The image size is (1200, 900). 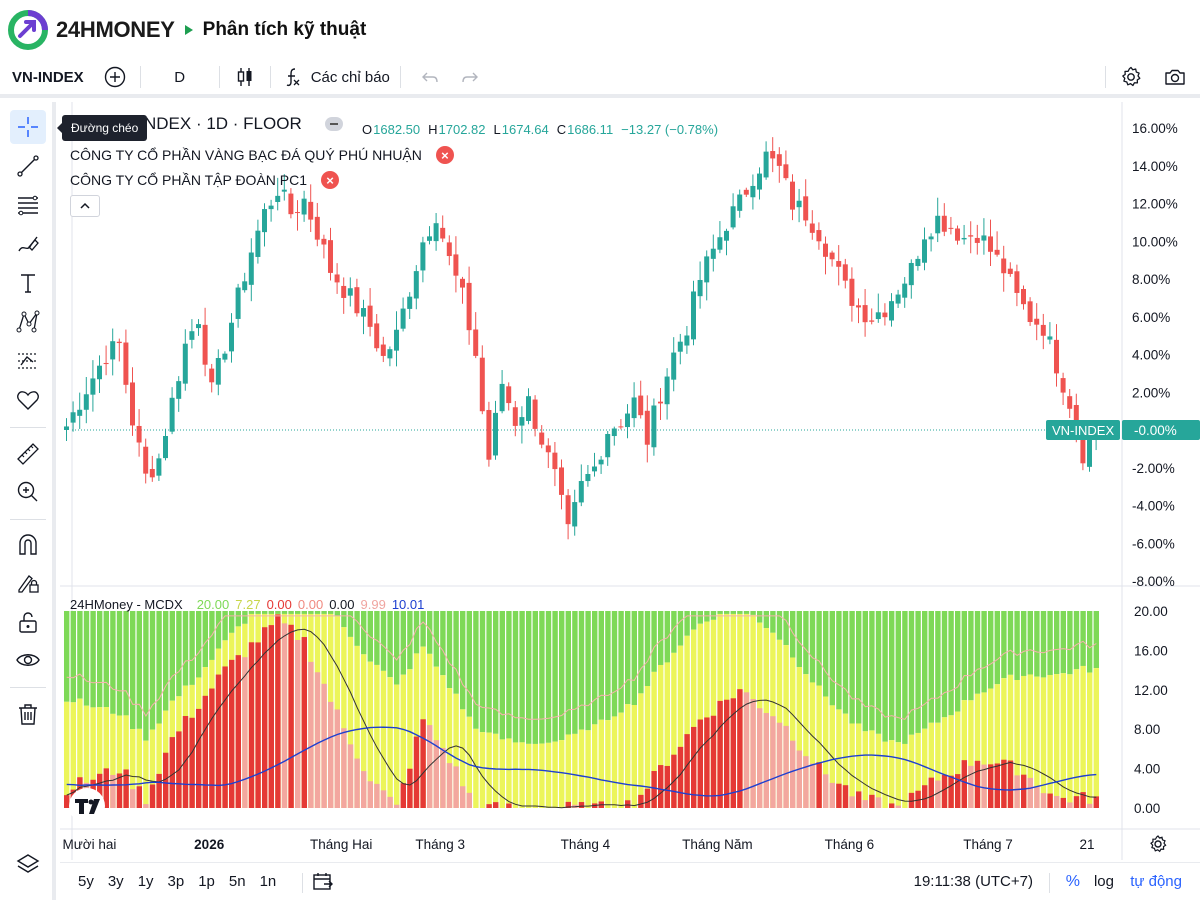 What do you see at coordinates (206, 881) in the screenshot?
I see `range-1m-button: 1p` at bounding box center [206, 881].